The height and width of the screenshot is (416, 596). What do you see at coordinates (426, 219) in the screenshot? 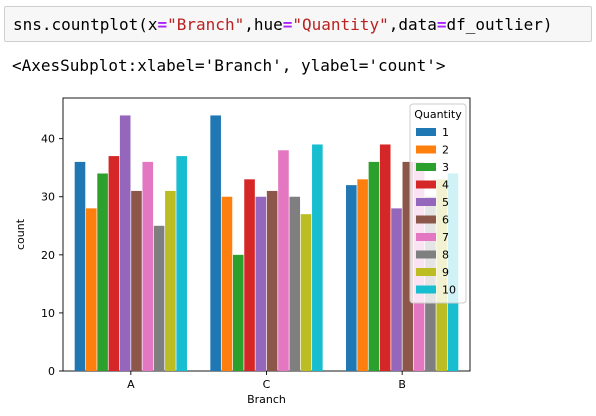
I see `legend-swatch-q6` at bounding box center [426, 219].